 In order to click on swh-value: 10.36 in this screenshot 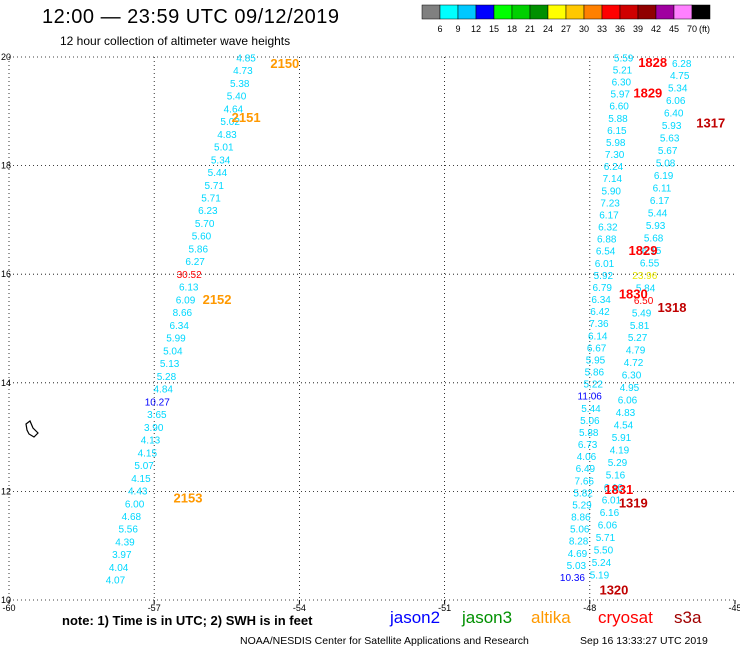, I will do `click(572, 578)`.